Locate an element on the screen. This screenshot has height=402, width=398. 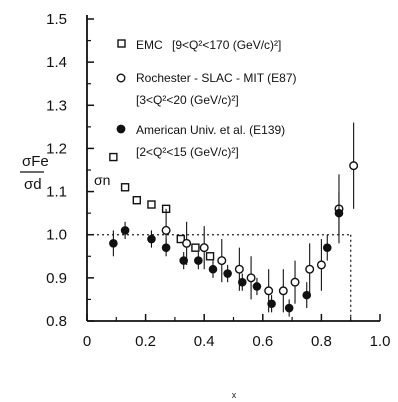
x-tick-label: 0 is located at coordinates (87, 341).